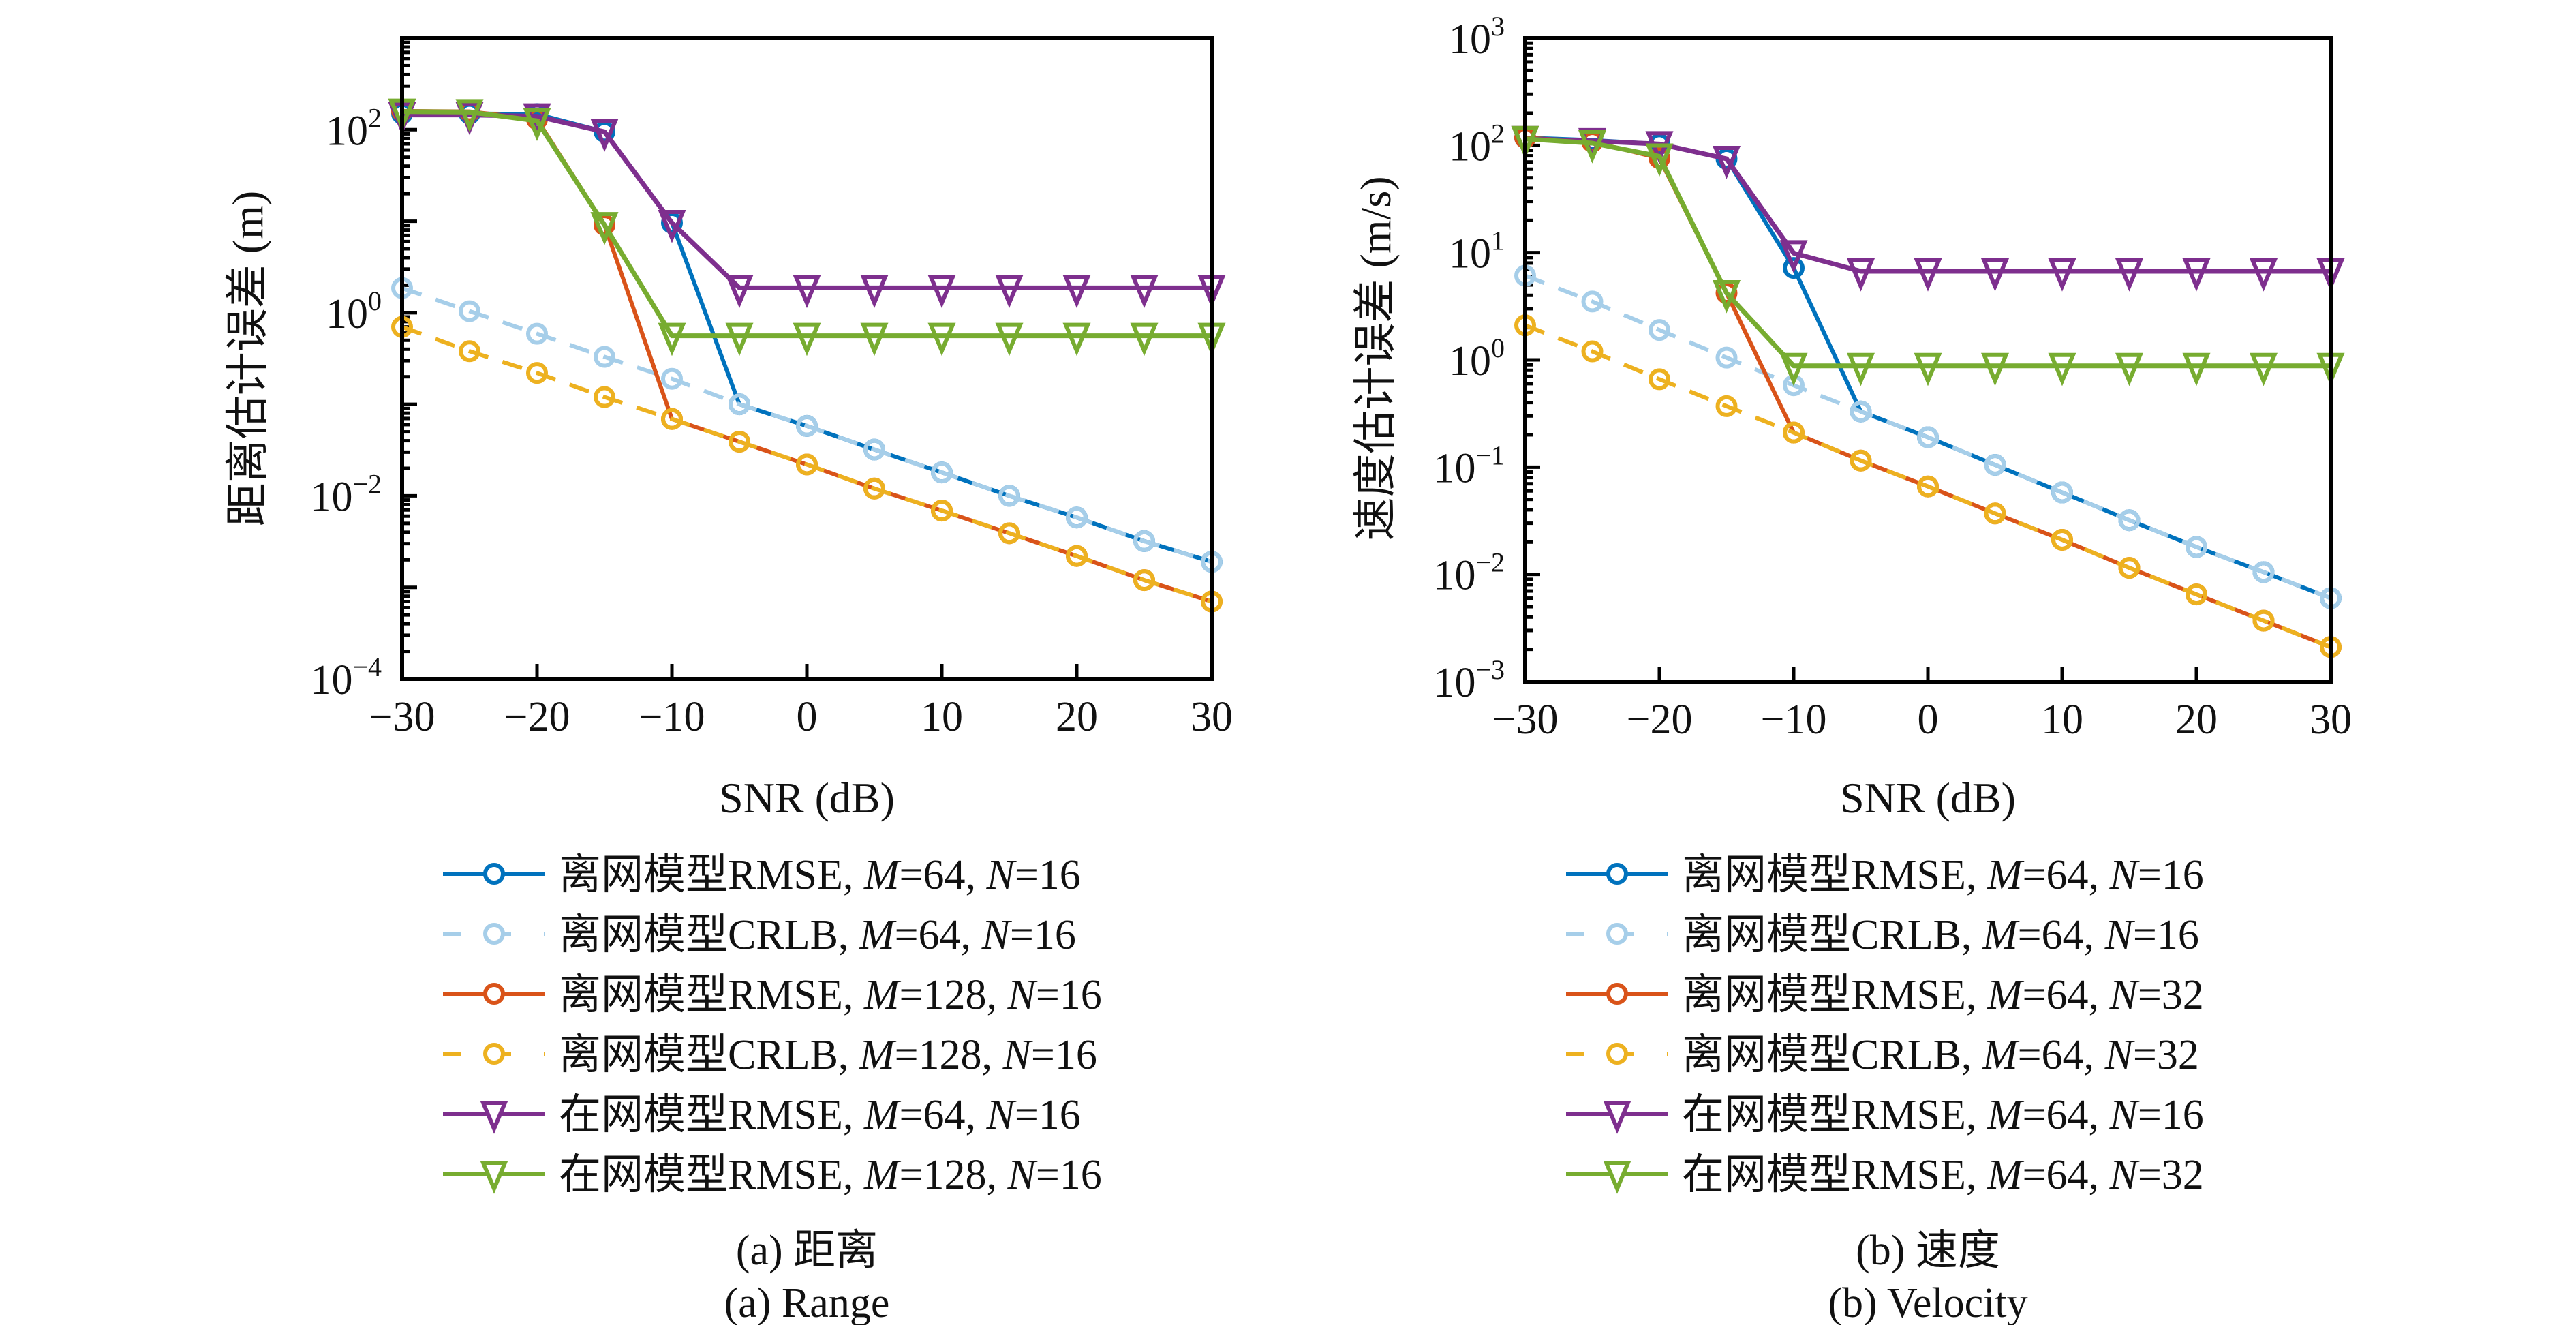 The image size is (2576, 1325). I want to click on velocity-xtick-label: −10, so click(1794, 720).